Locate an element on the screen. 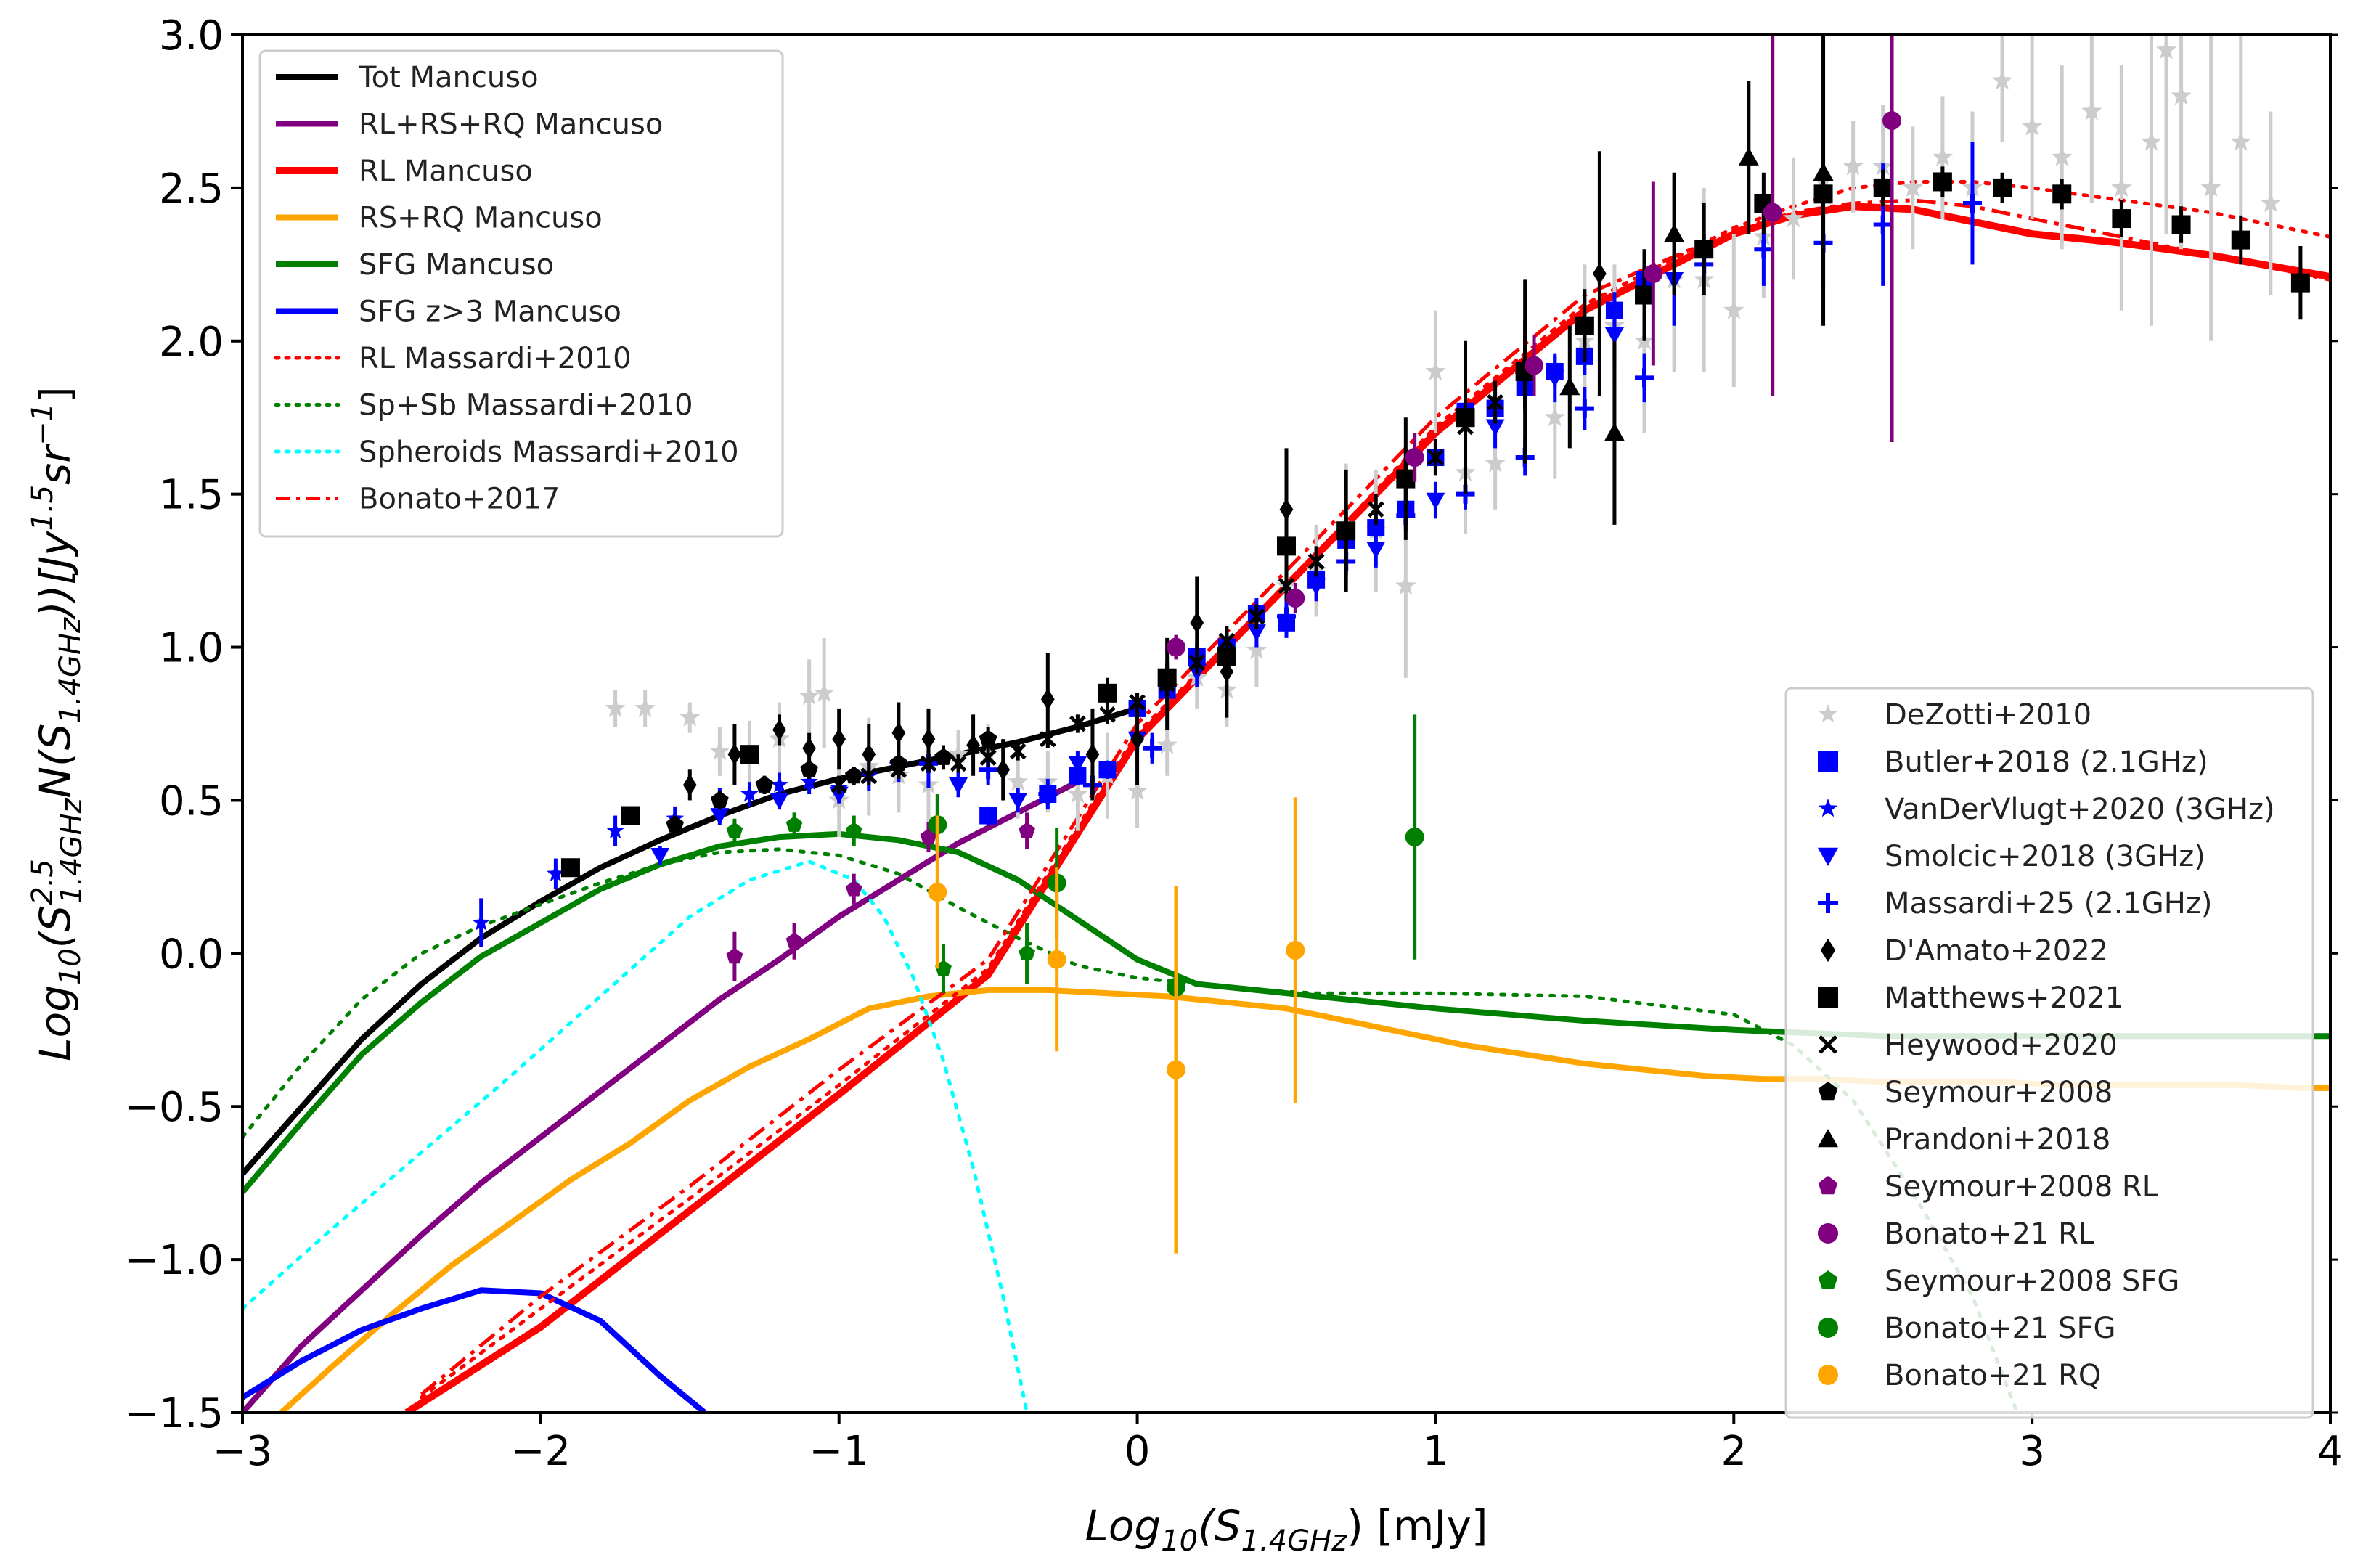 The width and height of the screenshot is (2363, 1568). legend-marker-bonato-21-sfg is located at coordinates (1828, 1328).